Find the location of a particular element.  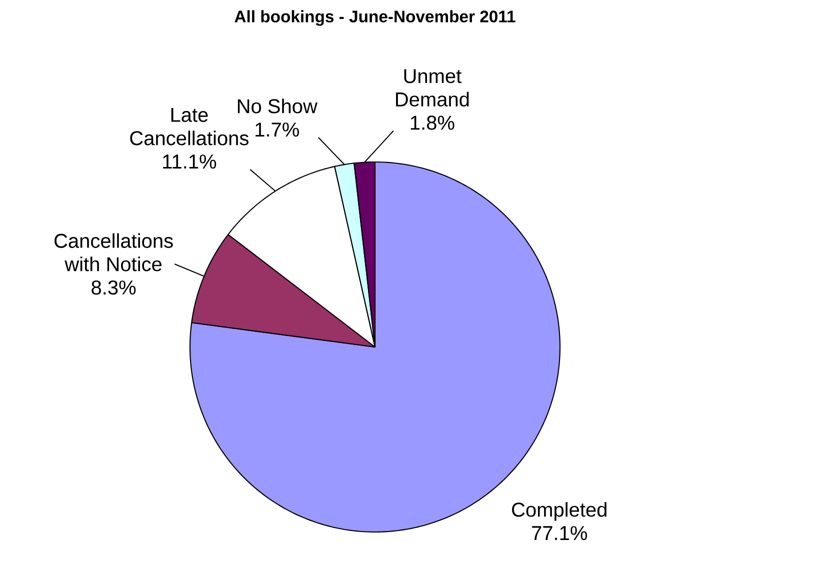

chart-title: All bookings - June-November 2011 is located at coordinates (375, 18).